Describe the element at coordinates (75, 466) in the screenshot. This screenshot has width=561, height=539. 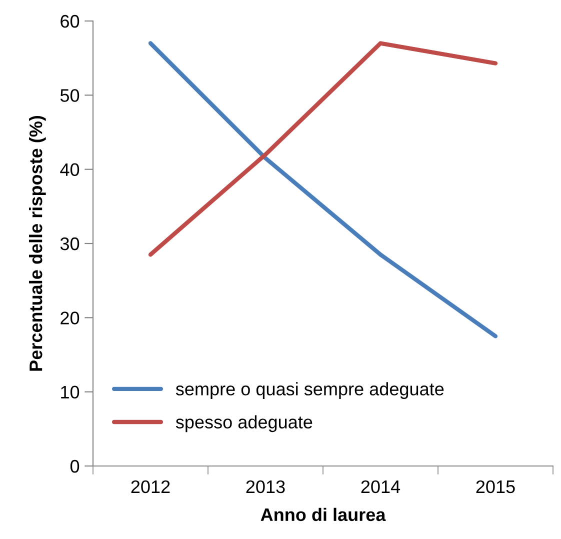
I see `y-tick-label: 0` at that location.